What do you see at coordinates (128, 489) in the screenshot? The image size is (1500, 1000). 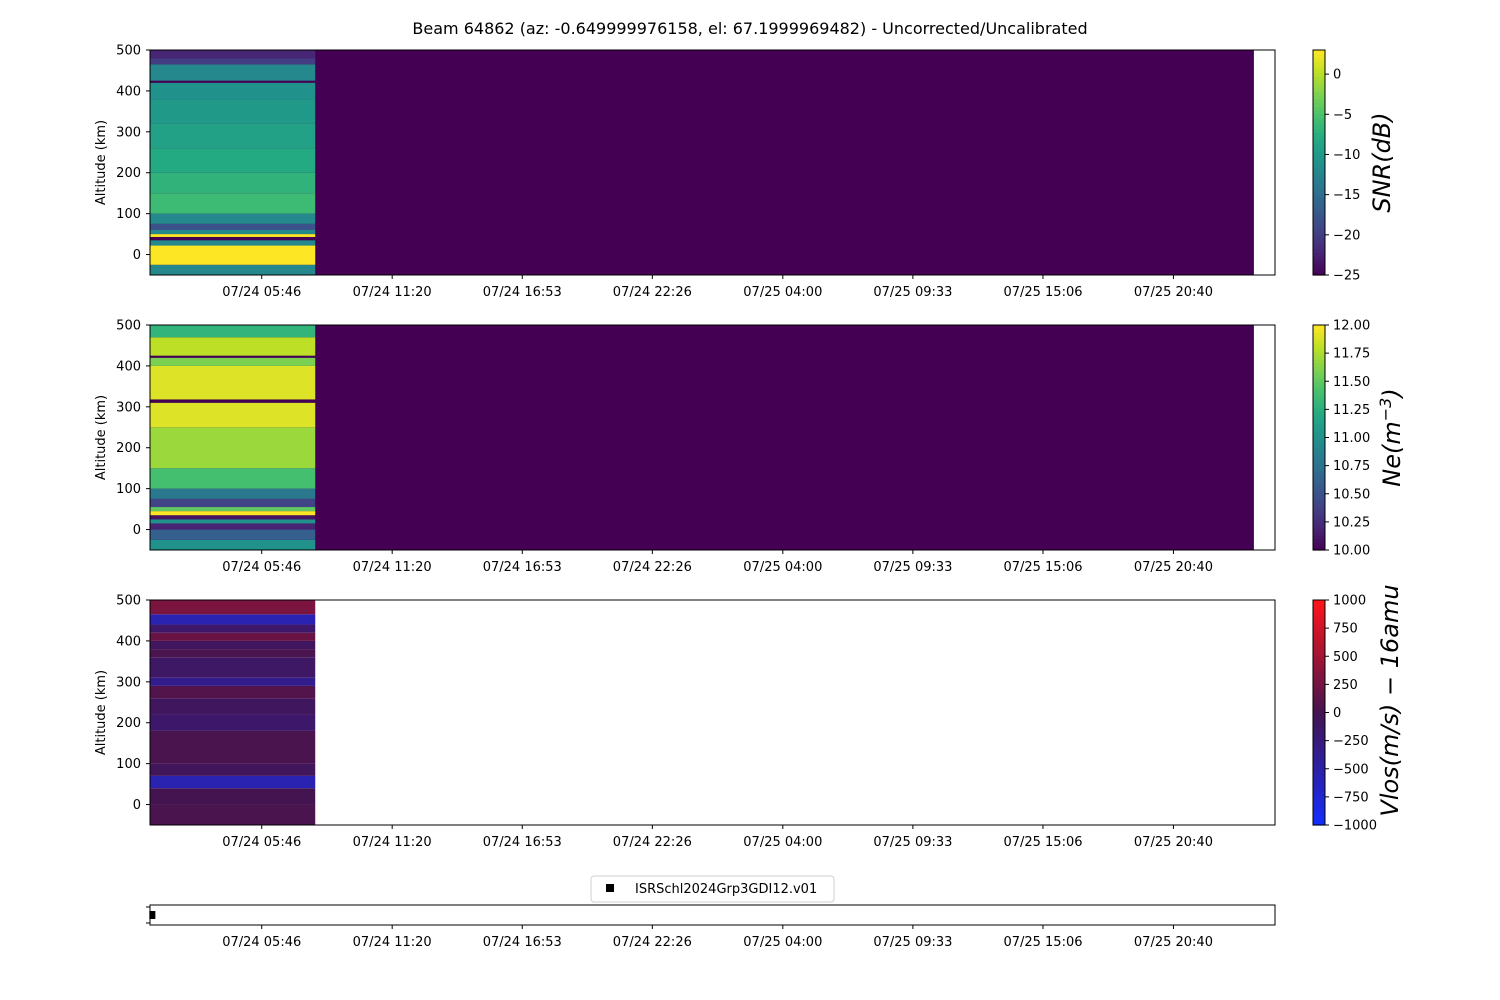 I see `ne-y-tick-label: 100` at bounding box center [128, 489].